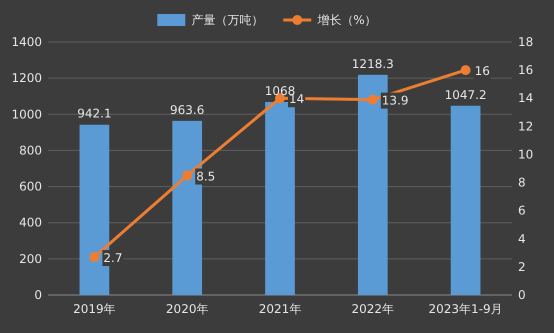  I want to click on y2-tick-label: 12, so click(526, 126).